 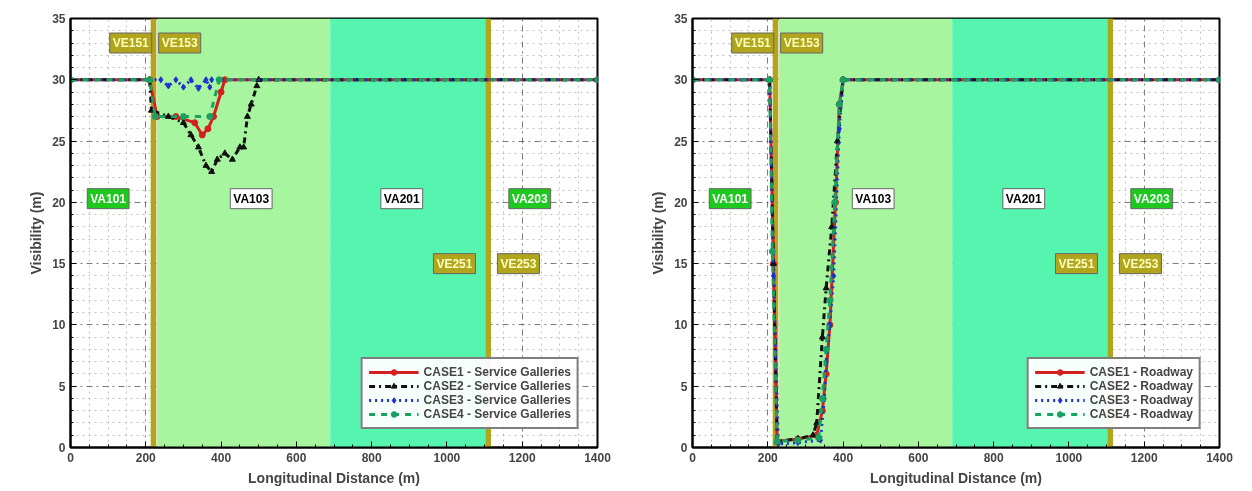 I want to click on legend-label: CASE3 - Service Galleries, so click(x=497, y=400).